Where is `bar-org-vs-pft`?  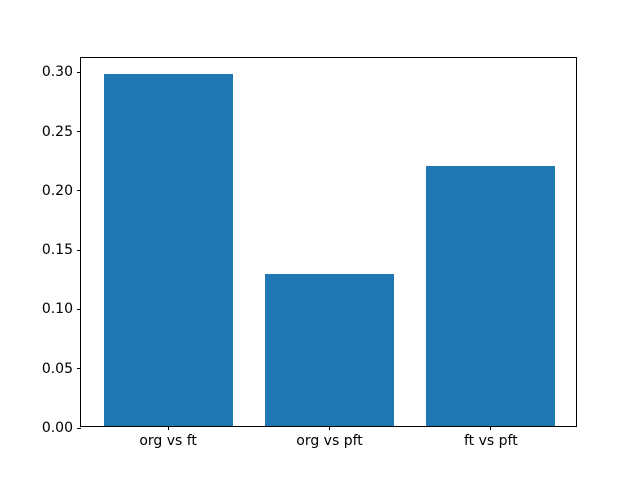 bar-org-vs-pft is located at coordinates (329, 350).